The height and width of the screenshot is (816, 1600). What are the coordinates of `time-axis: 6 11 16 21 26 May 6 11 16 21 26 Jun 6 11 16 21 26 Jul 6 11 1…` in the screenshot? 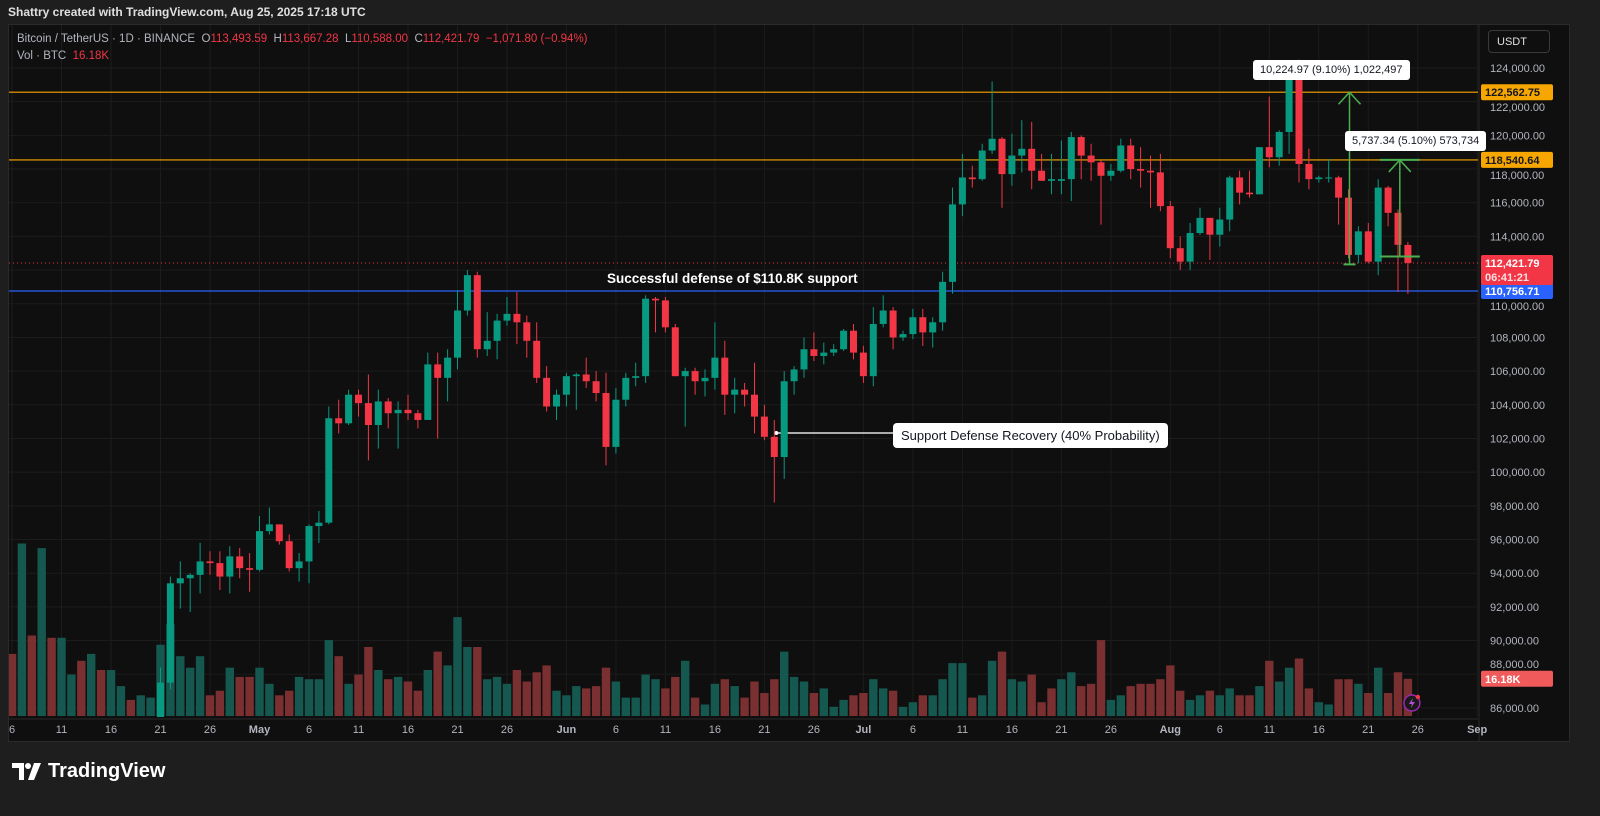 It's located at (748, 730).